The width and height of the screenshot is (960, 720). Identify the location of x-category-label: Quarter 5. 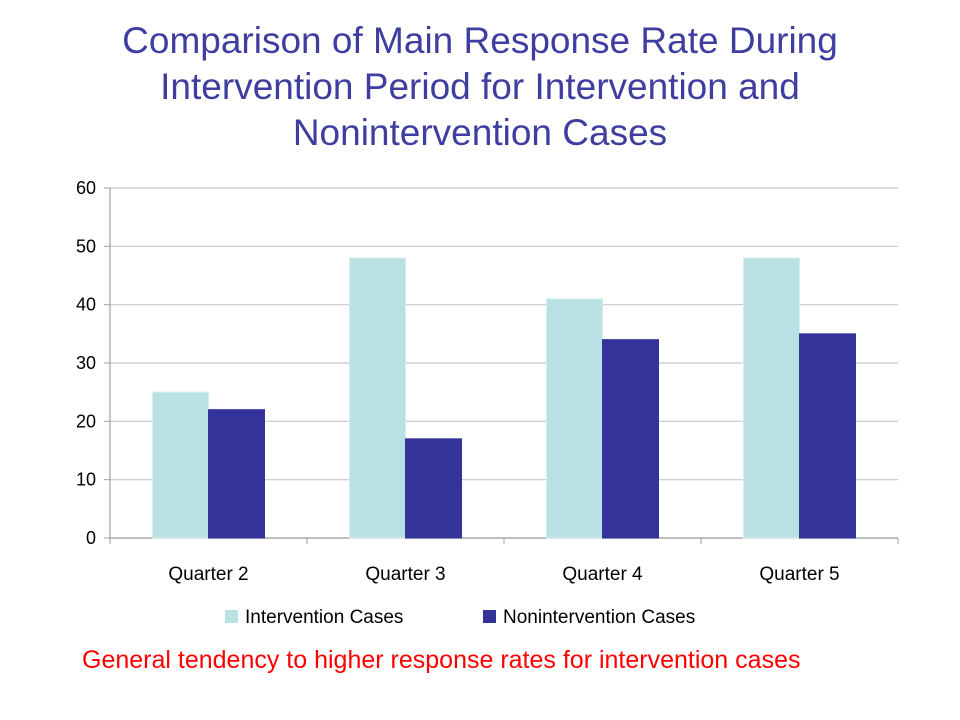
(799, 574).